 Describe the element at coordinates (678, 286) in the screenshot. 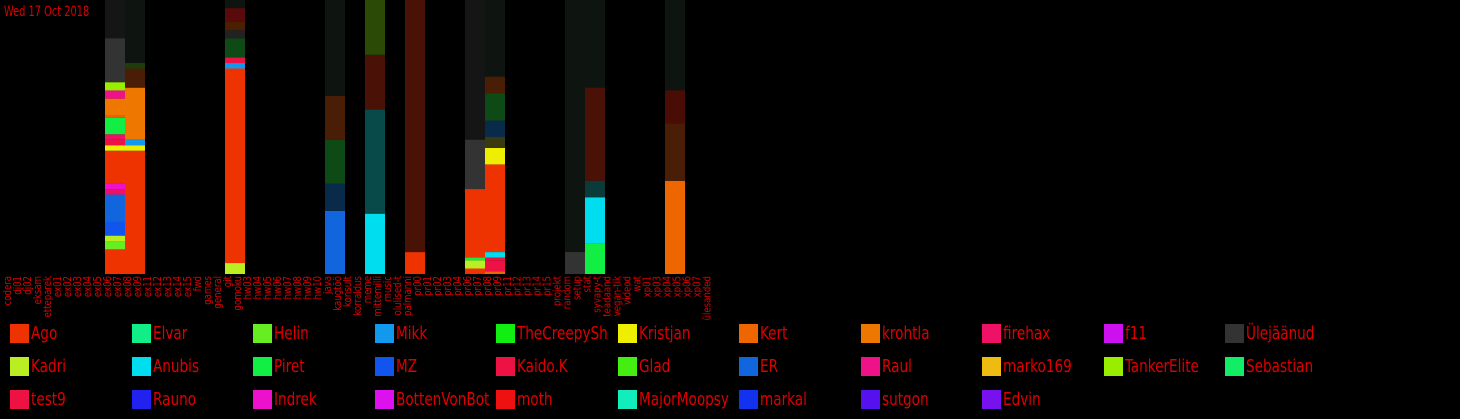

I see `tick-label-xp05: xp05` at that location.